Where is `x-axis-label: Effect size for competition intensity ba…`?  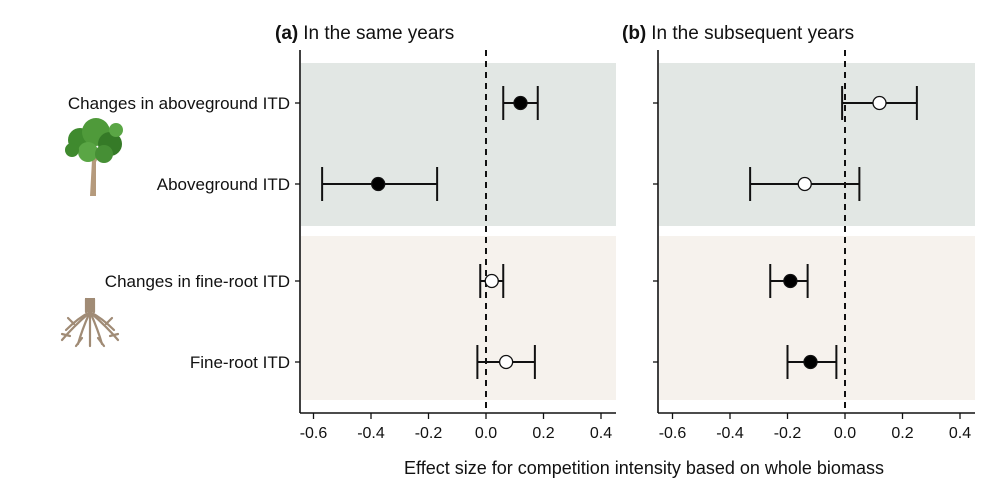 x-axis-label: Effect size for competition intensity ba… is located at coordinates (644, 468).